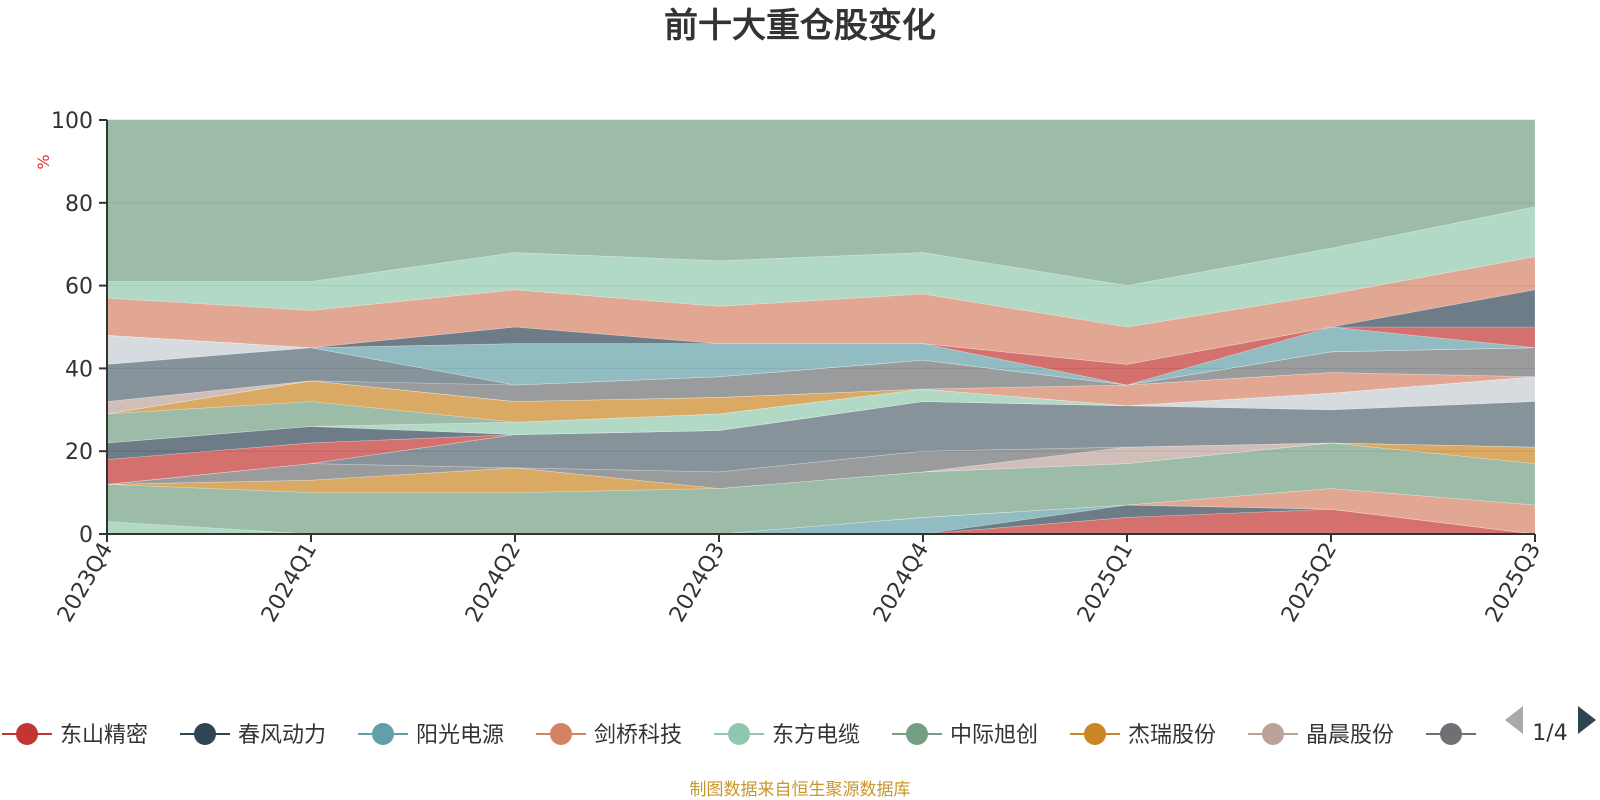  Describe the element at coordinates (1172, 735) in the screenshot. I see `legend-label: 杰瑞股份` at that location.